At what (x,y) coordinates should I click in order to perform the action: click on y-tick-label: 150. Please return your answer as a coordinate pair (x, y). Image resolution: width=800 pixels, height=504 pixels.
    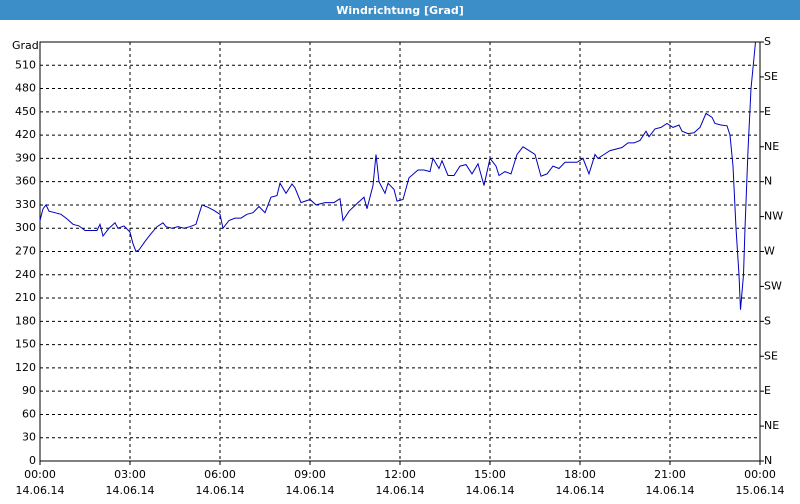
    Looking at the image, I should click on (25, 344).